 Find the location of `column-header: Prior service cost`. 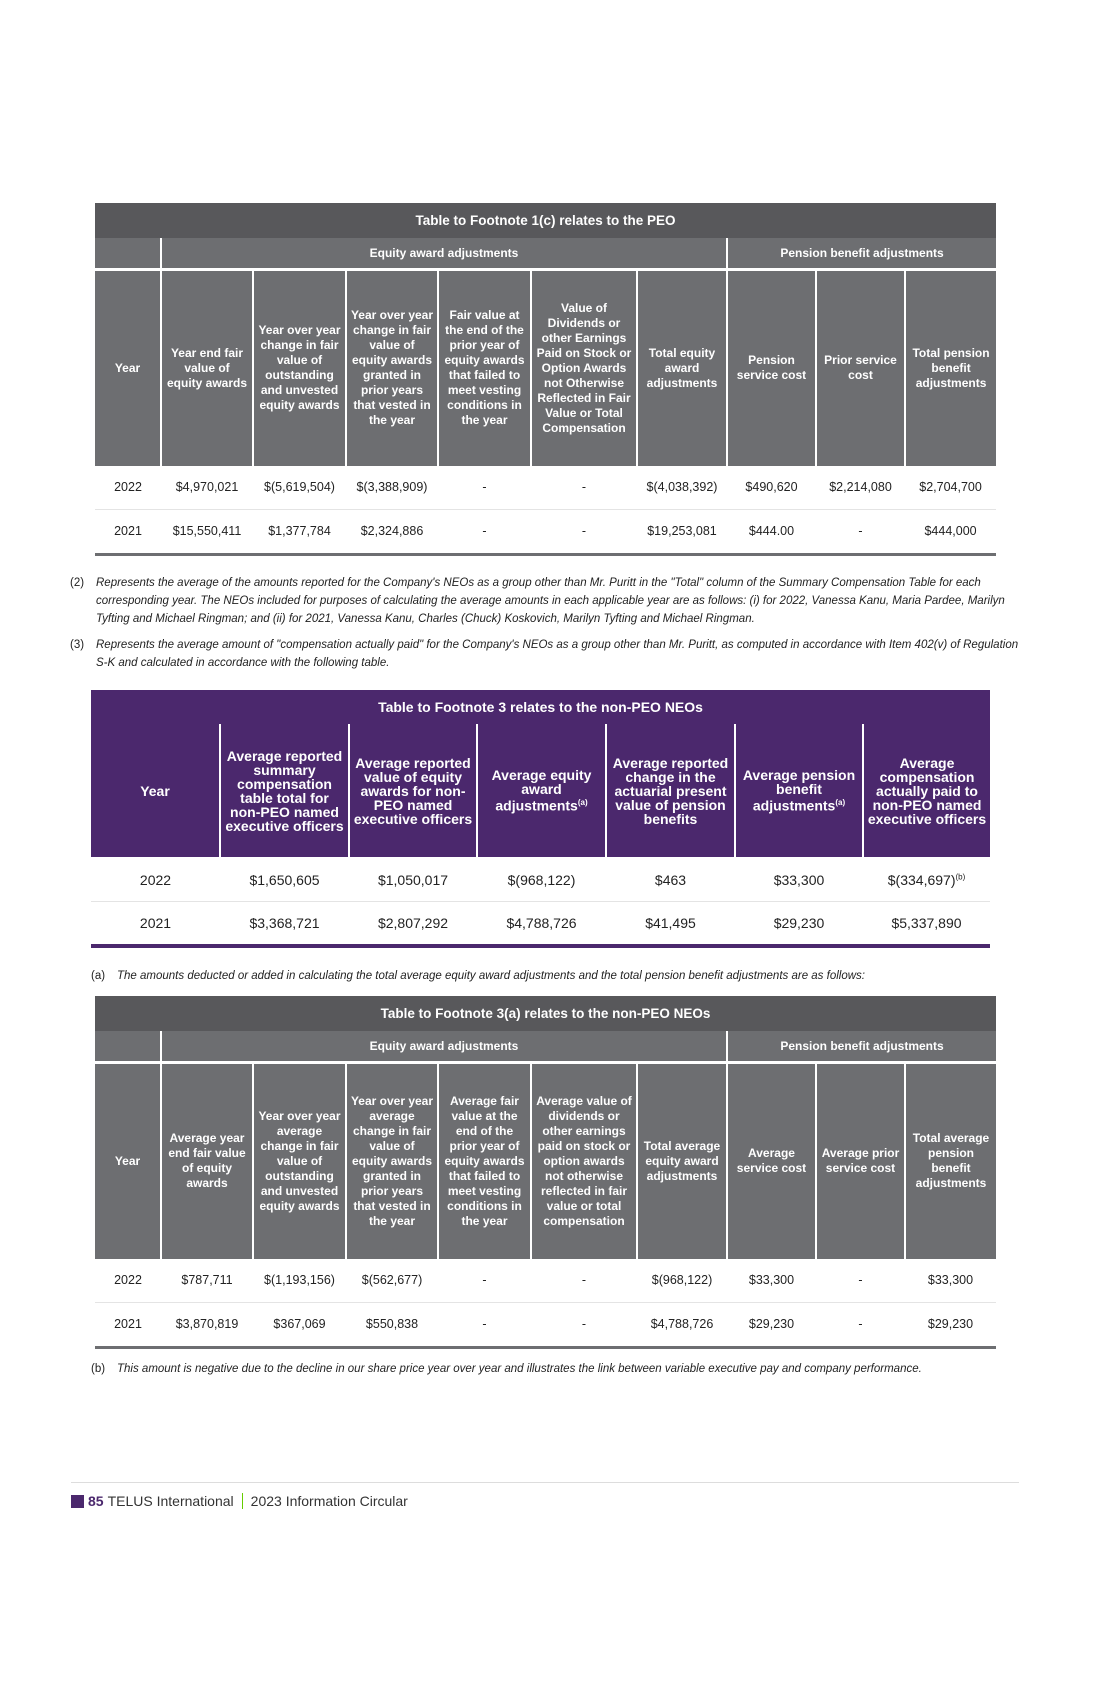

column-header: Prior service cost is located at coordinates (860, 367).